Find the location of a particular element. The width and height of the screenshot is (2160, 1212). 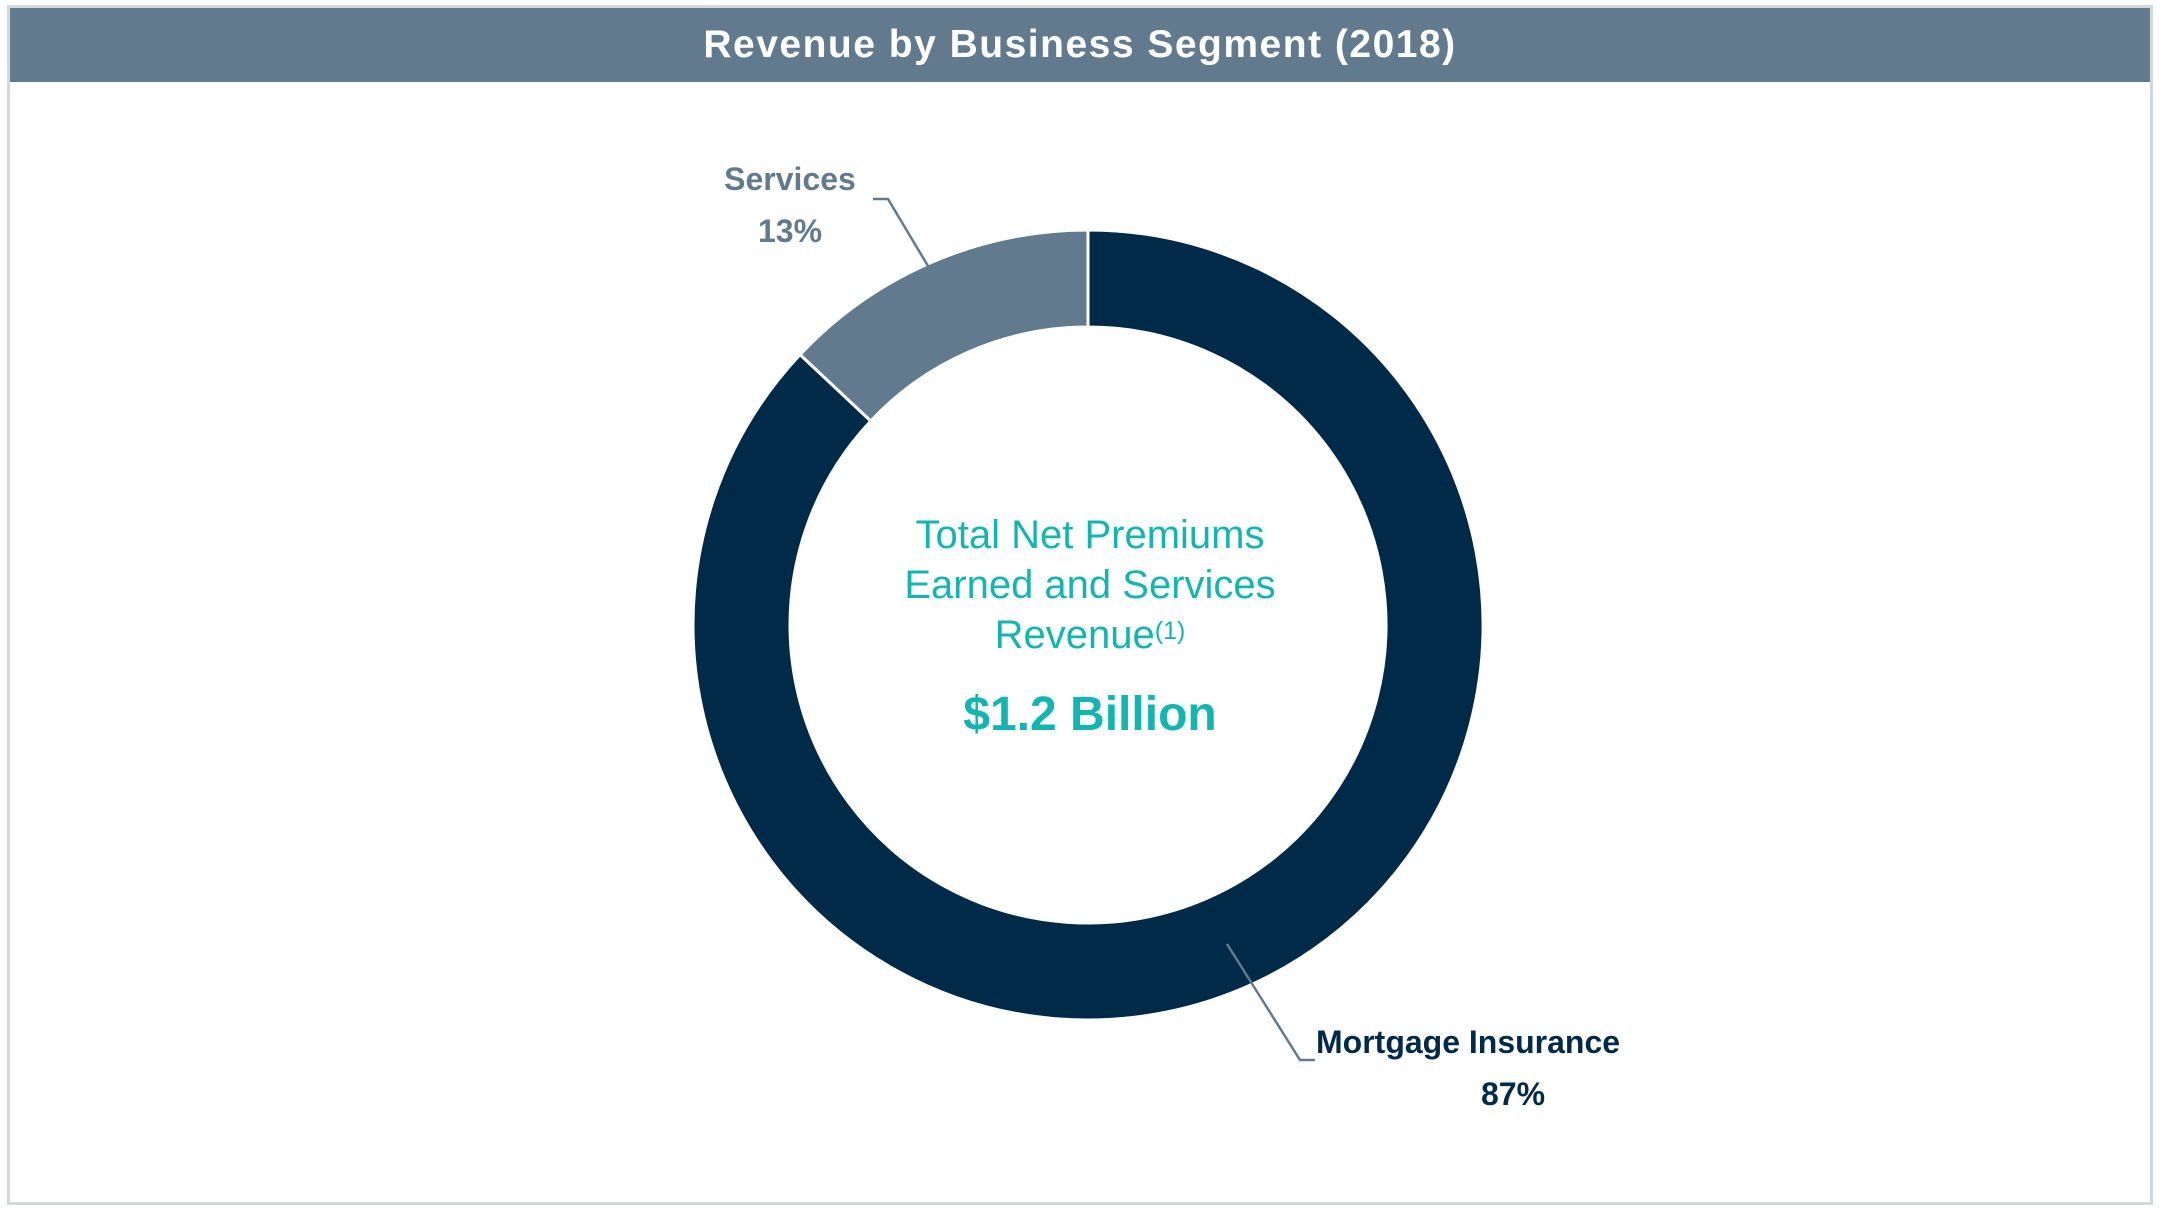

chart-title-text: Revenue by Business Segment (2018) is located at coordinates (1080, 44).